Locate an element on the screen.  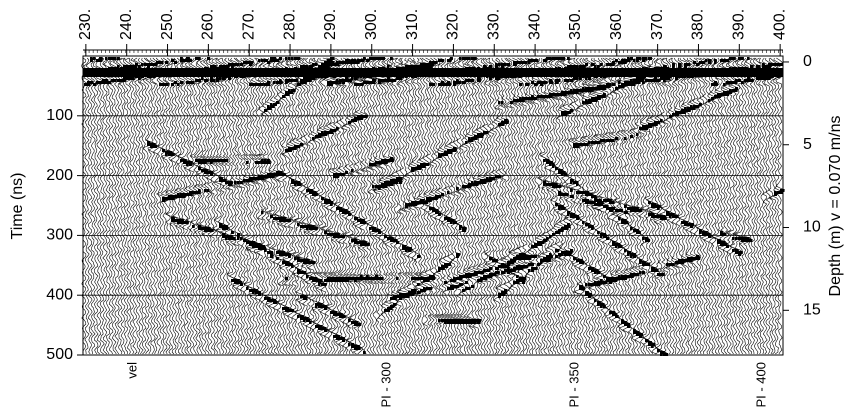
y-axis-title: Time (ns) is located at coordinates (17, 206).